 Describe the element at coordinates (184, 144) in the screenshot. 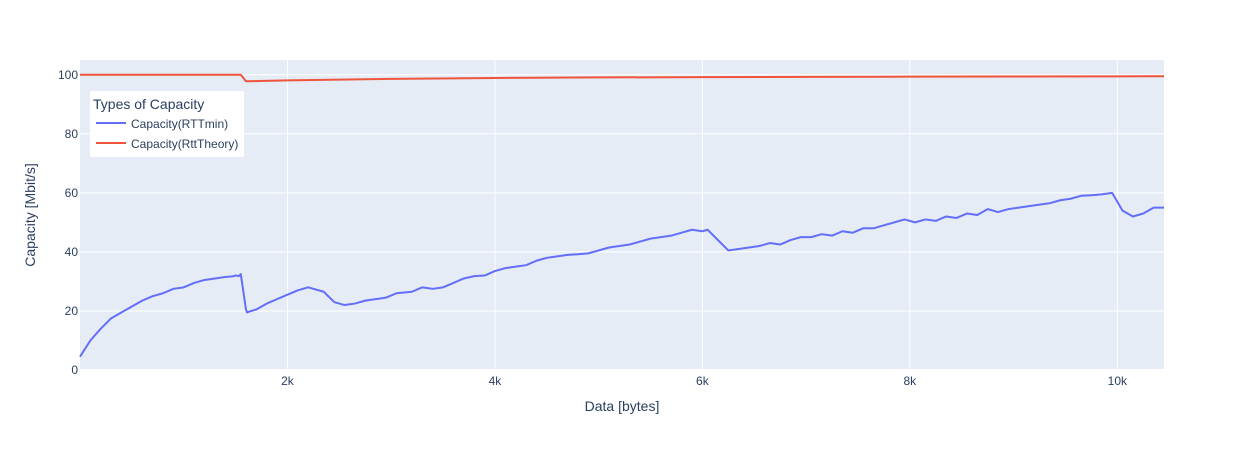

I see `legend-label-rtttheory: Capacity(RttTheory)` at that location.